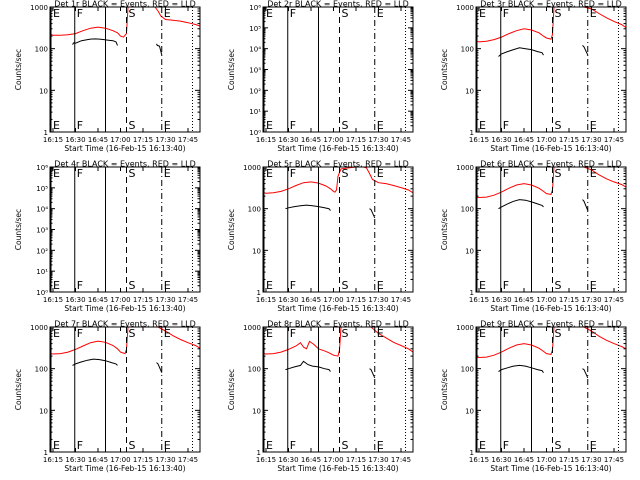 This screenshot has width=640, height=480. I want to click on y-tick-label: 10³, so click(42, 231).